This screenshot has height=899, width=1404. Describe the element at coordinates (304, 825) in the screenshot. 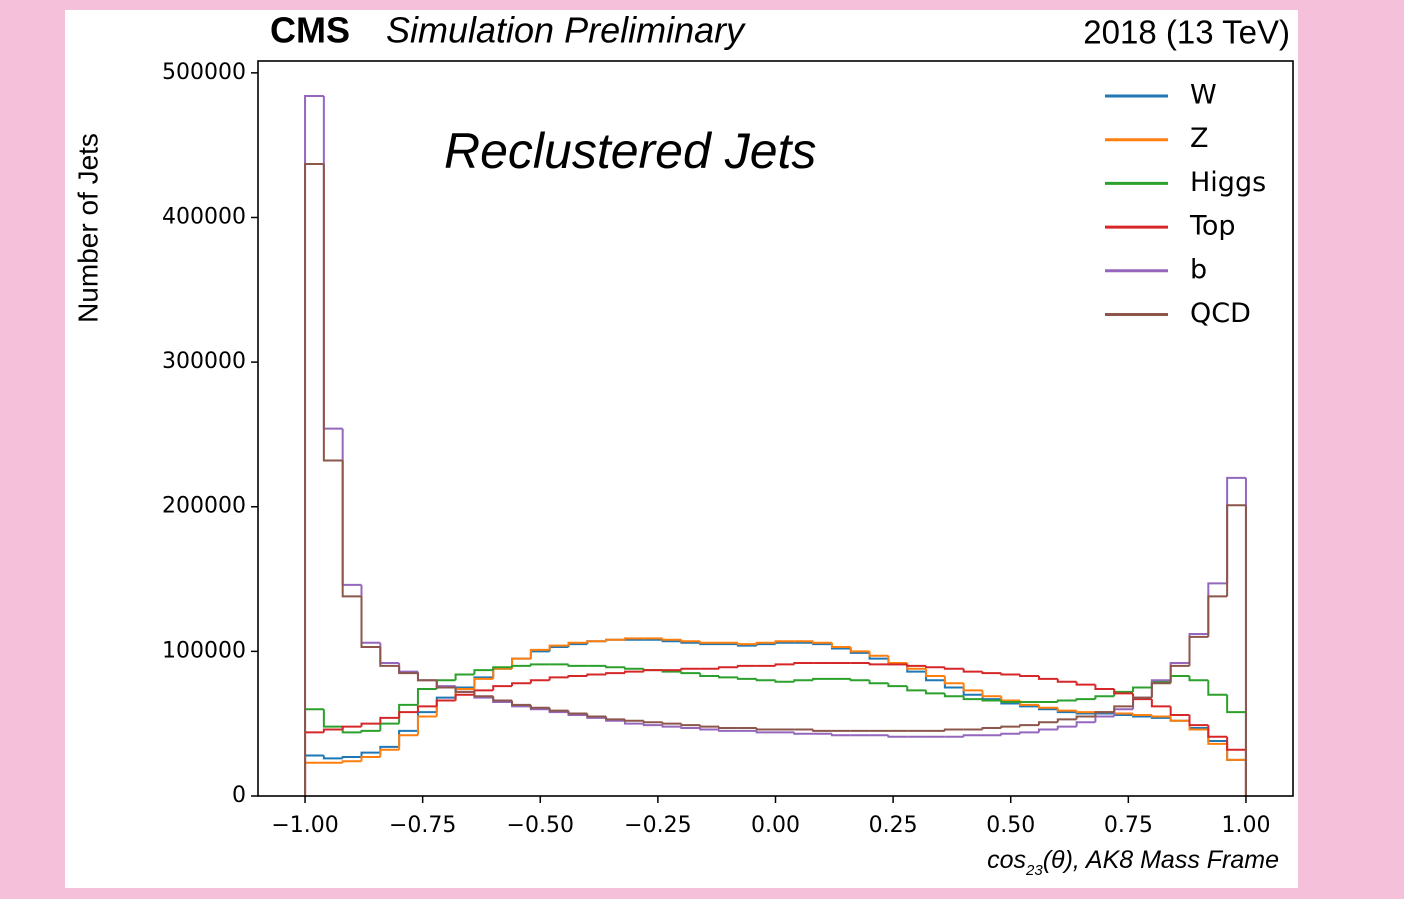

I see `x-tick-label: −1.00` at that location.